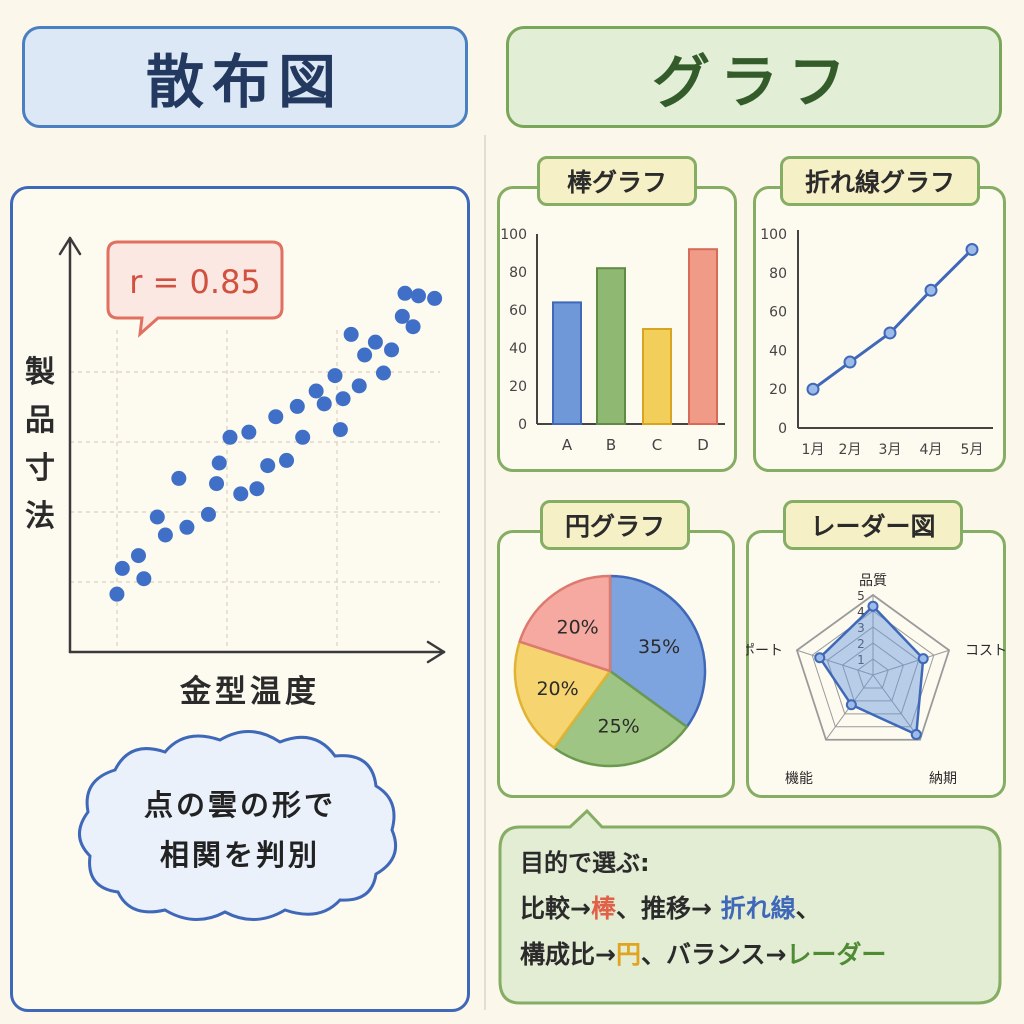  What do you see at coordinates (40, 372) in the screenshot?
I see `scatter-ylabel-char: 製` at bounding box center [40, 372].